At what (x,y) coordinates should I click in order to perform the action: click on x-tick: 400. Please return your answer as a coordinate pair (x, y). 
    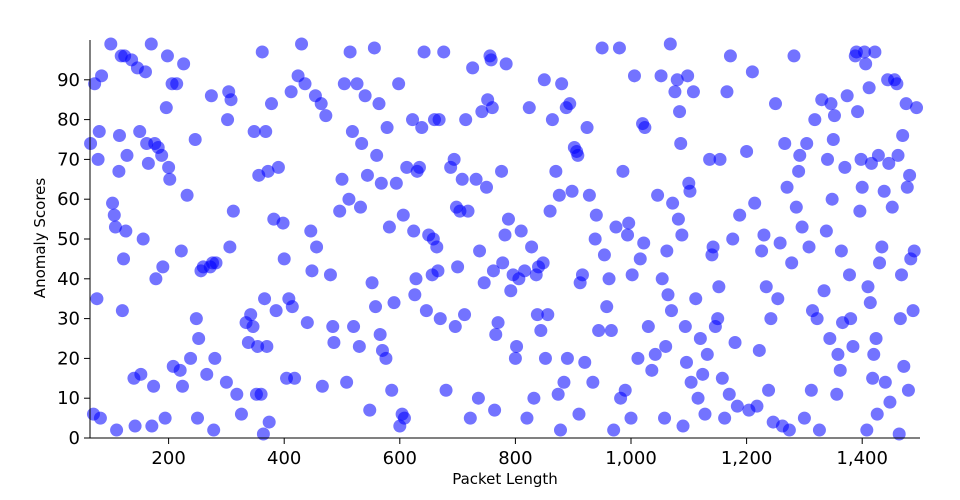
    Looking at the image, I should click on (284, 453).